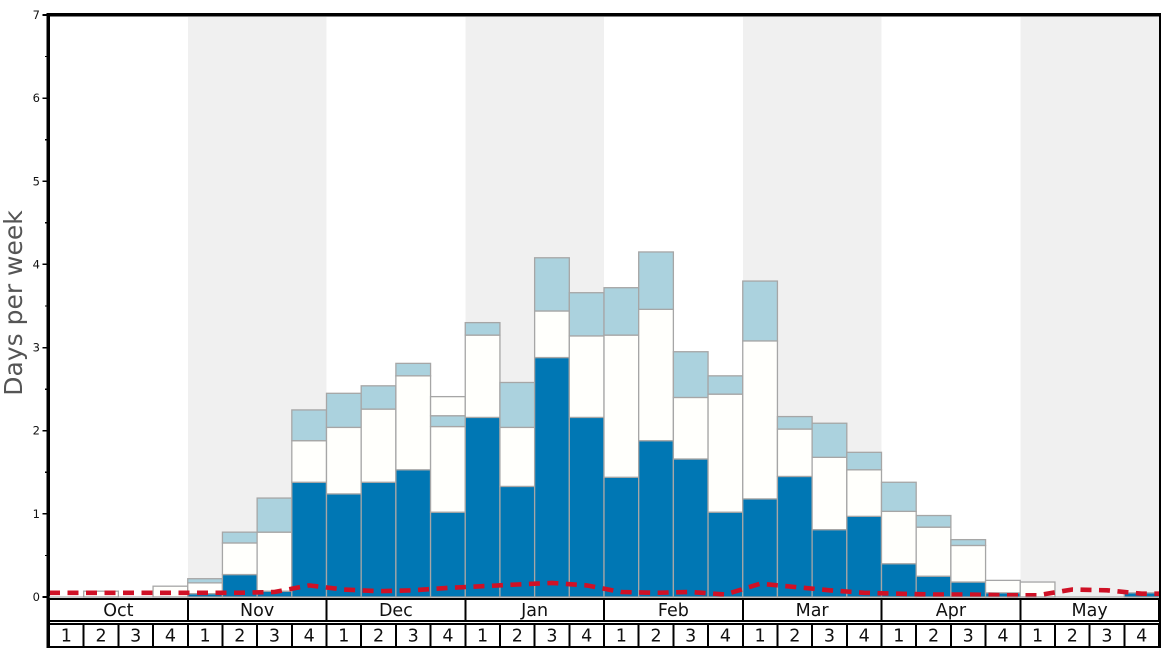 The height and width of the screenshot is (648, 1168). Describe the element at coordinates (1089, 307) in the screenshot. I see `month-band-may` at that location.